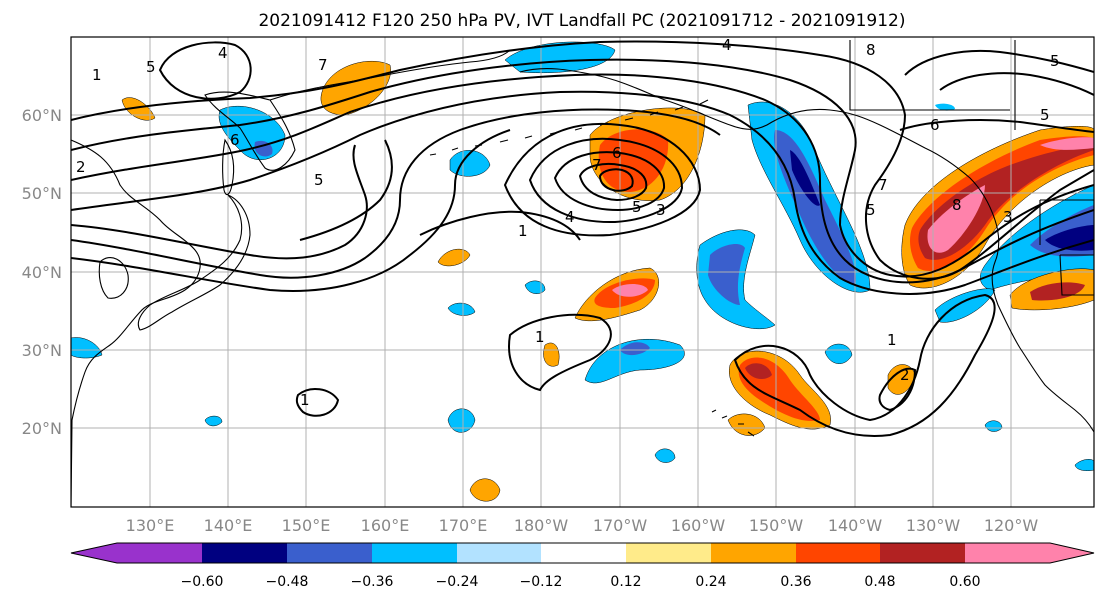 The height and width of the screenshot is (601, 1105). I want to click on lon-tick-label: 120°W, so click(1011, 525).